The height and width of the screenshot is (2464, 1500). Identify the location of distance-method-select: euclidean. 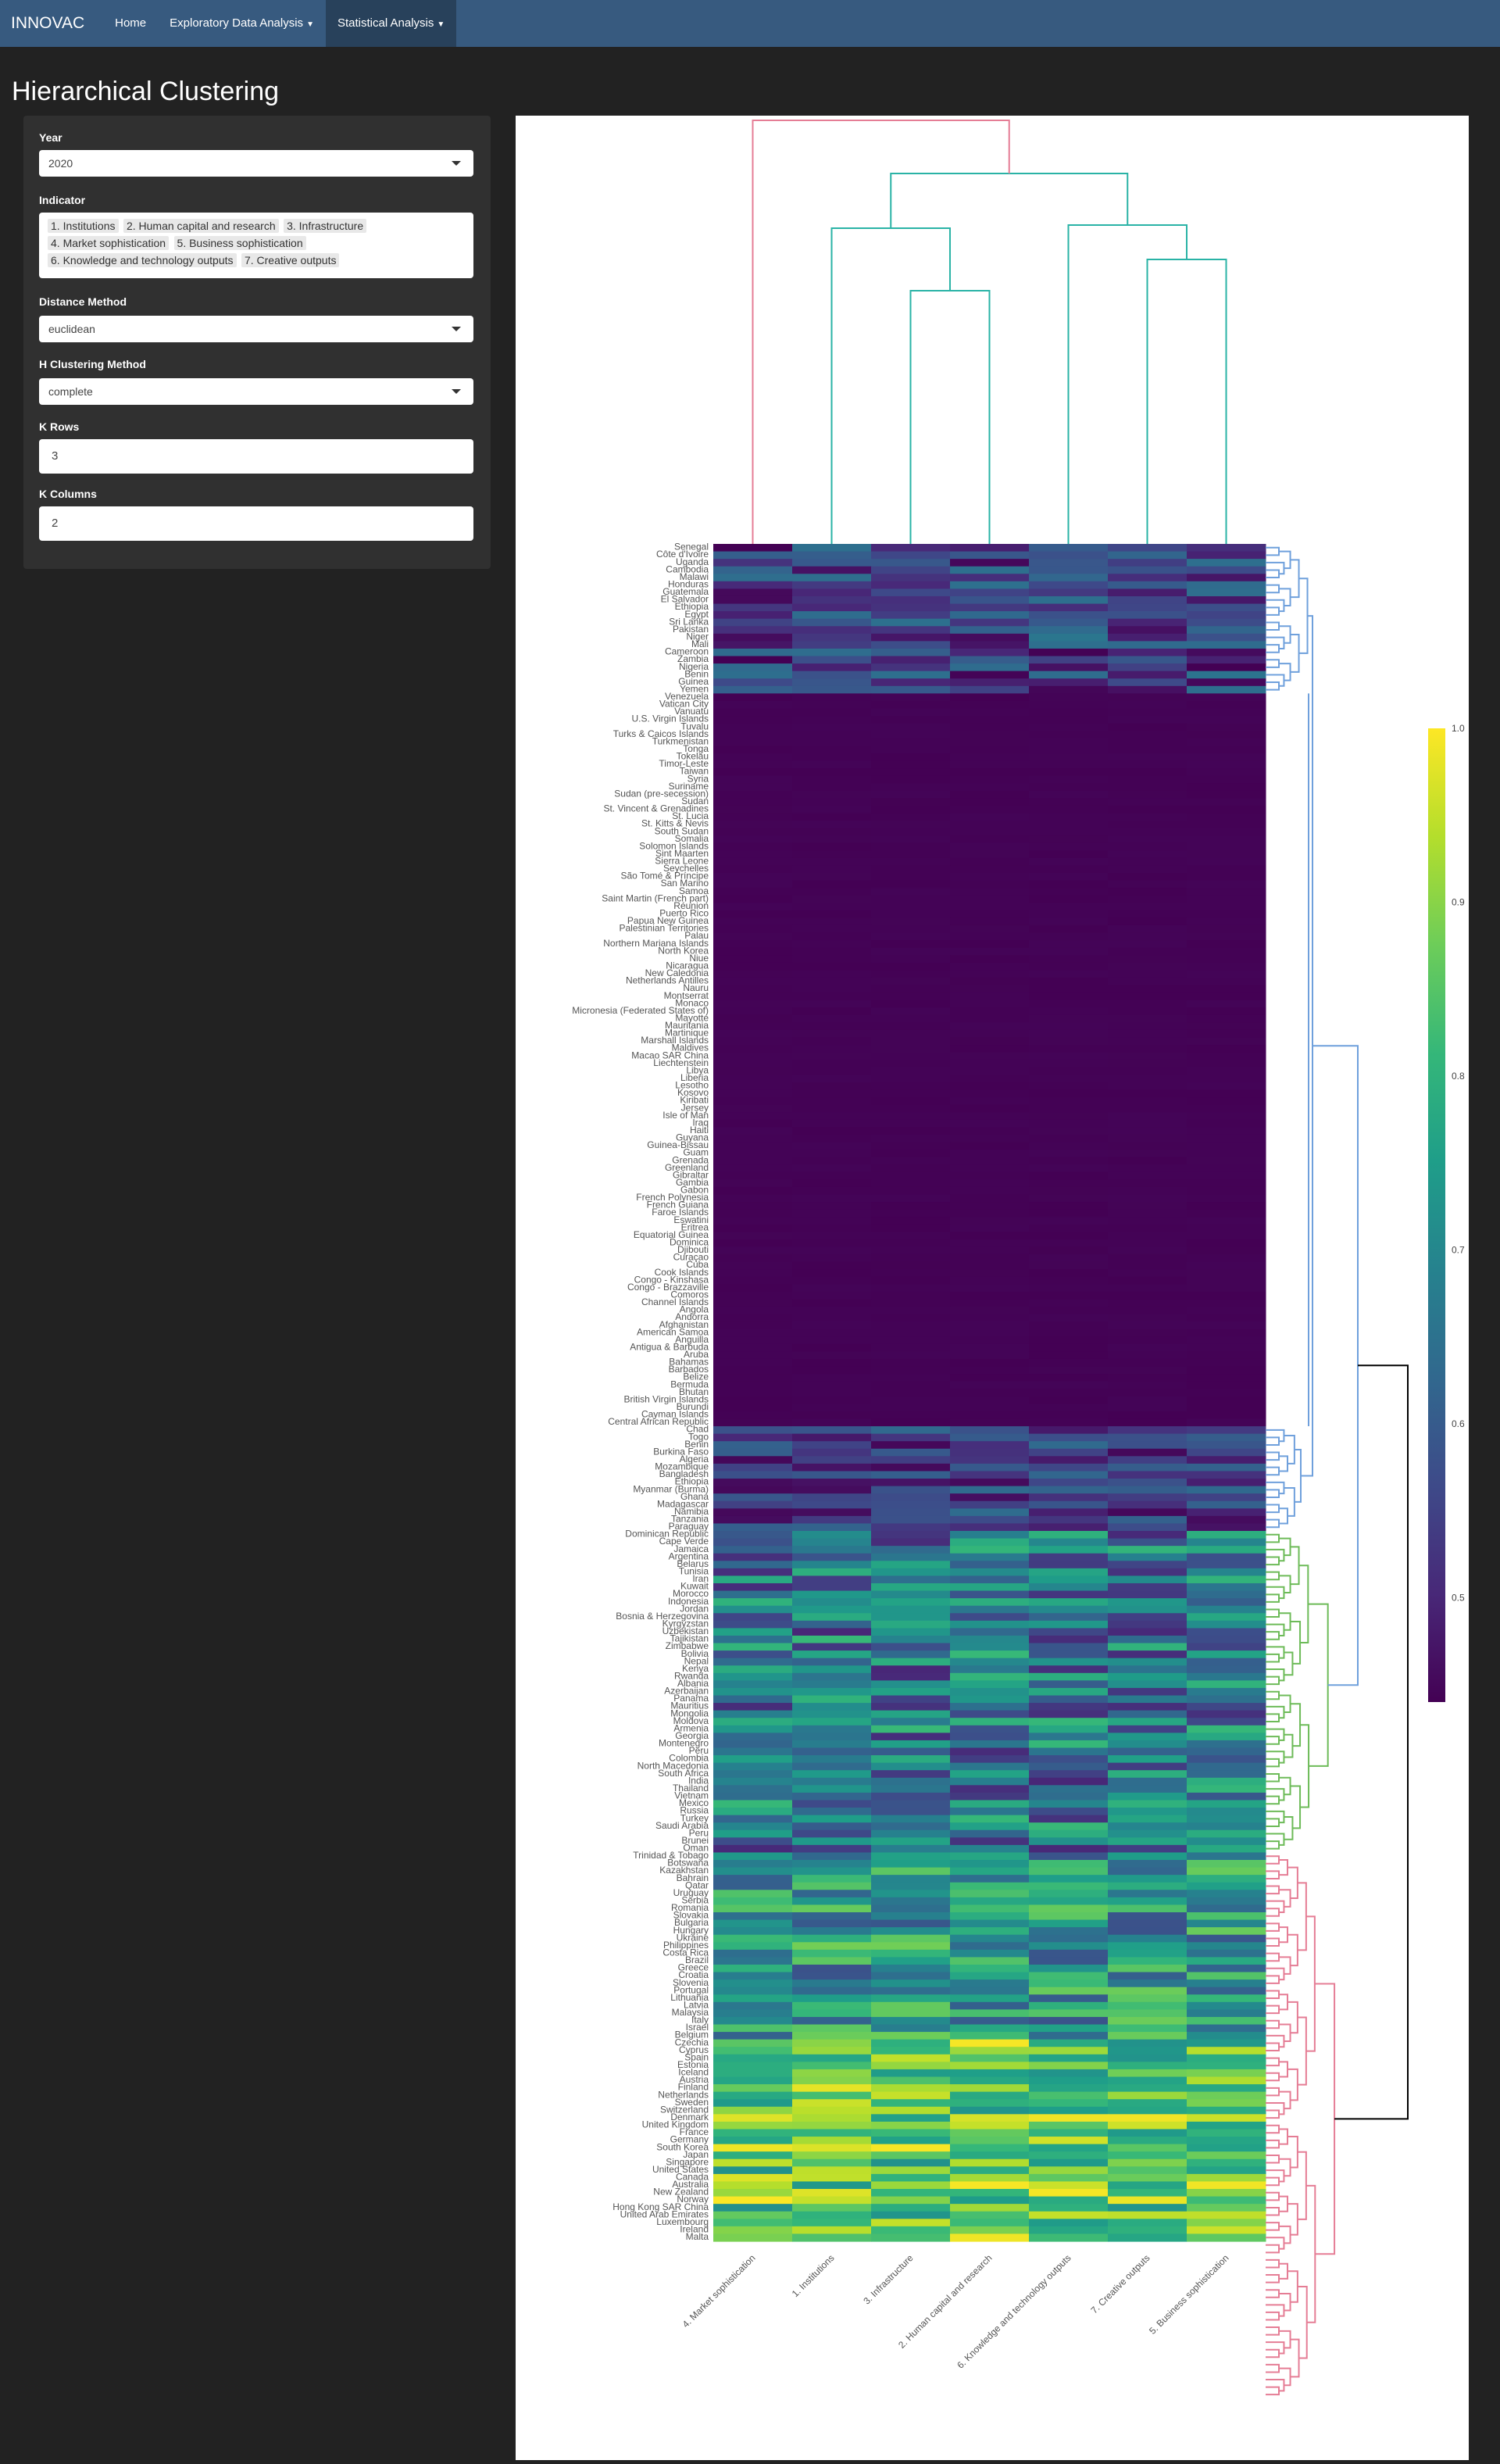
(256, 329).